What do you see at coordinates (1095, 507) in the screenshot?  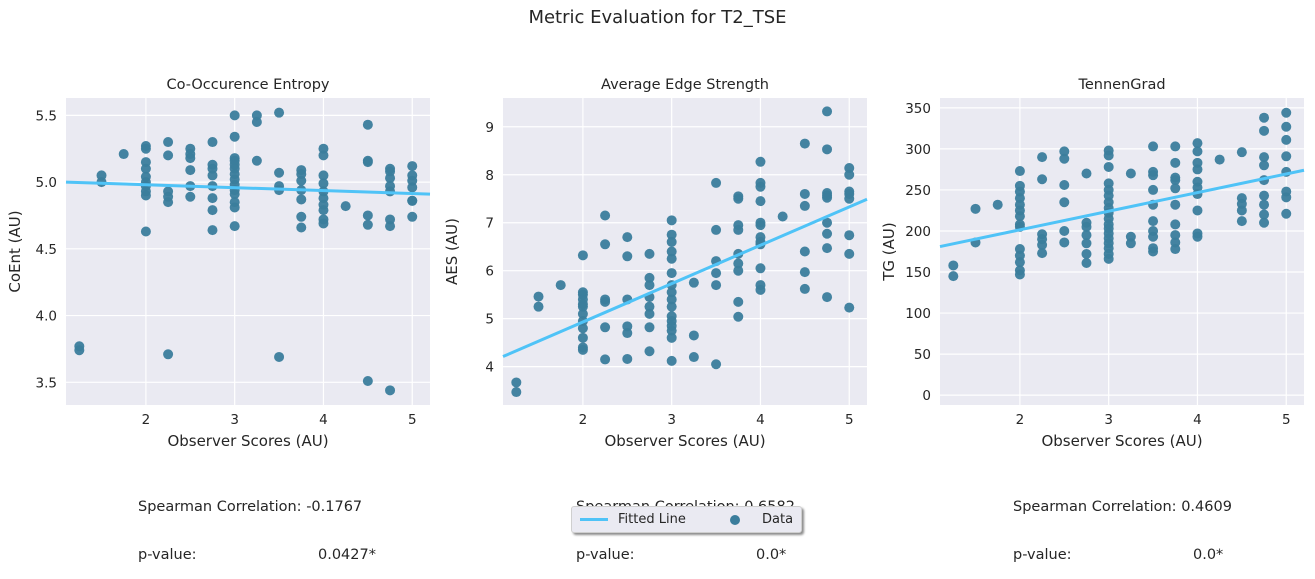 I see `corr-label: Spearman Correlation:` at bounding box center [1095, 507].